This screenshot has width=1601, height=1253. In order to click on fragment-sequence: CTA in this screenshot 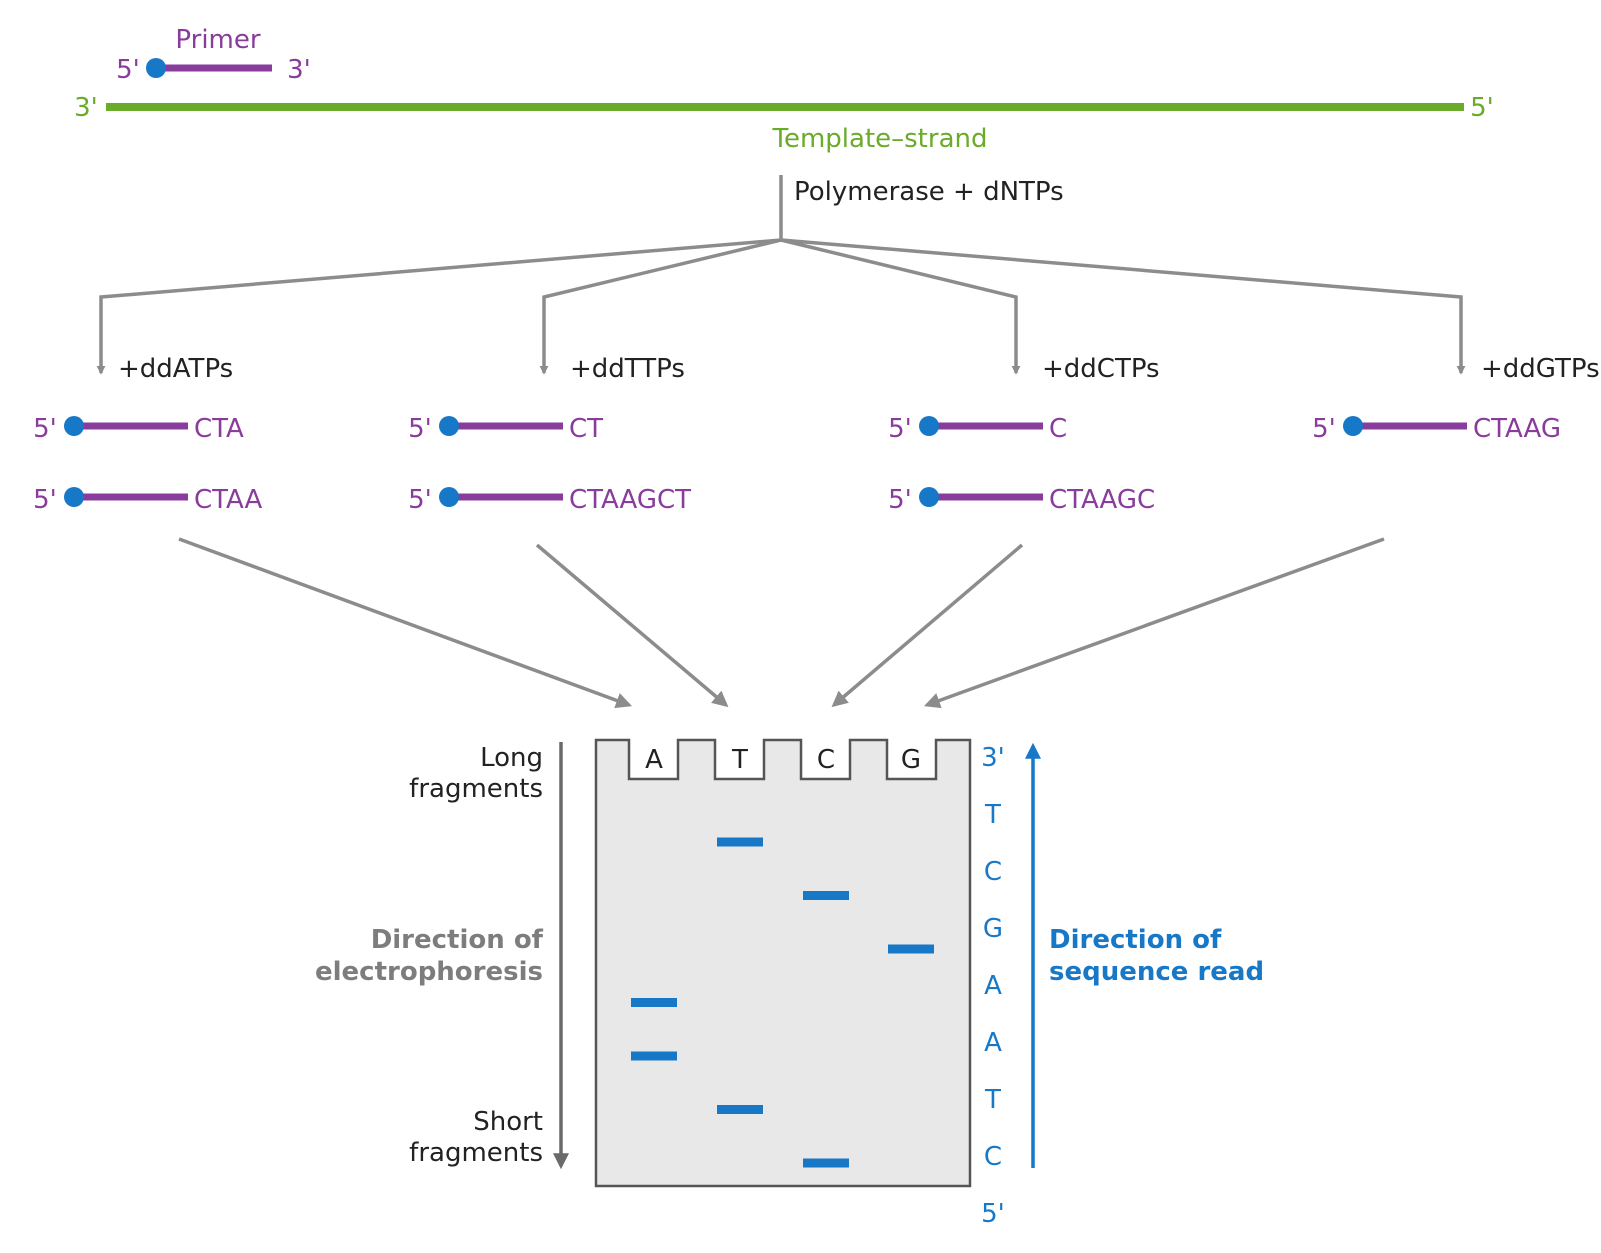, I will do `click(219, 429)`.